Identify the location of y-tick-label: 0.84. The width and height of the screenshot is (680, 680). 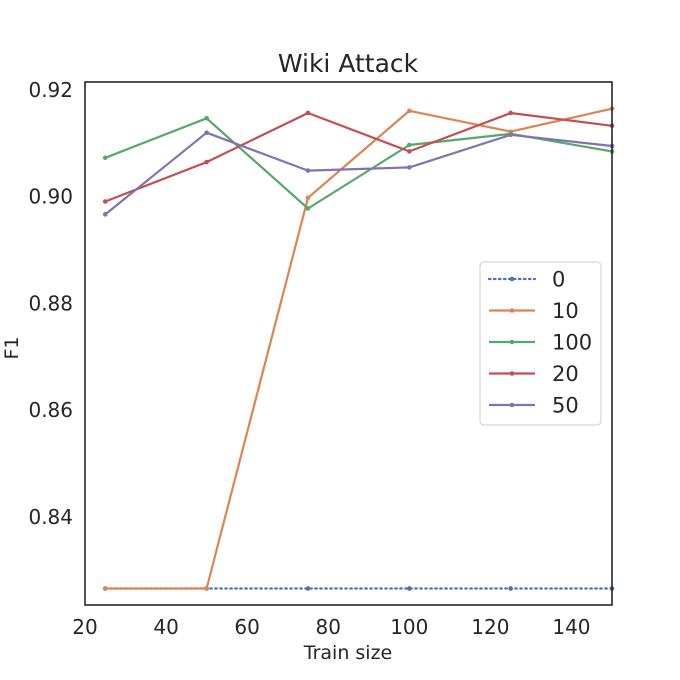
(50, 517).